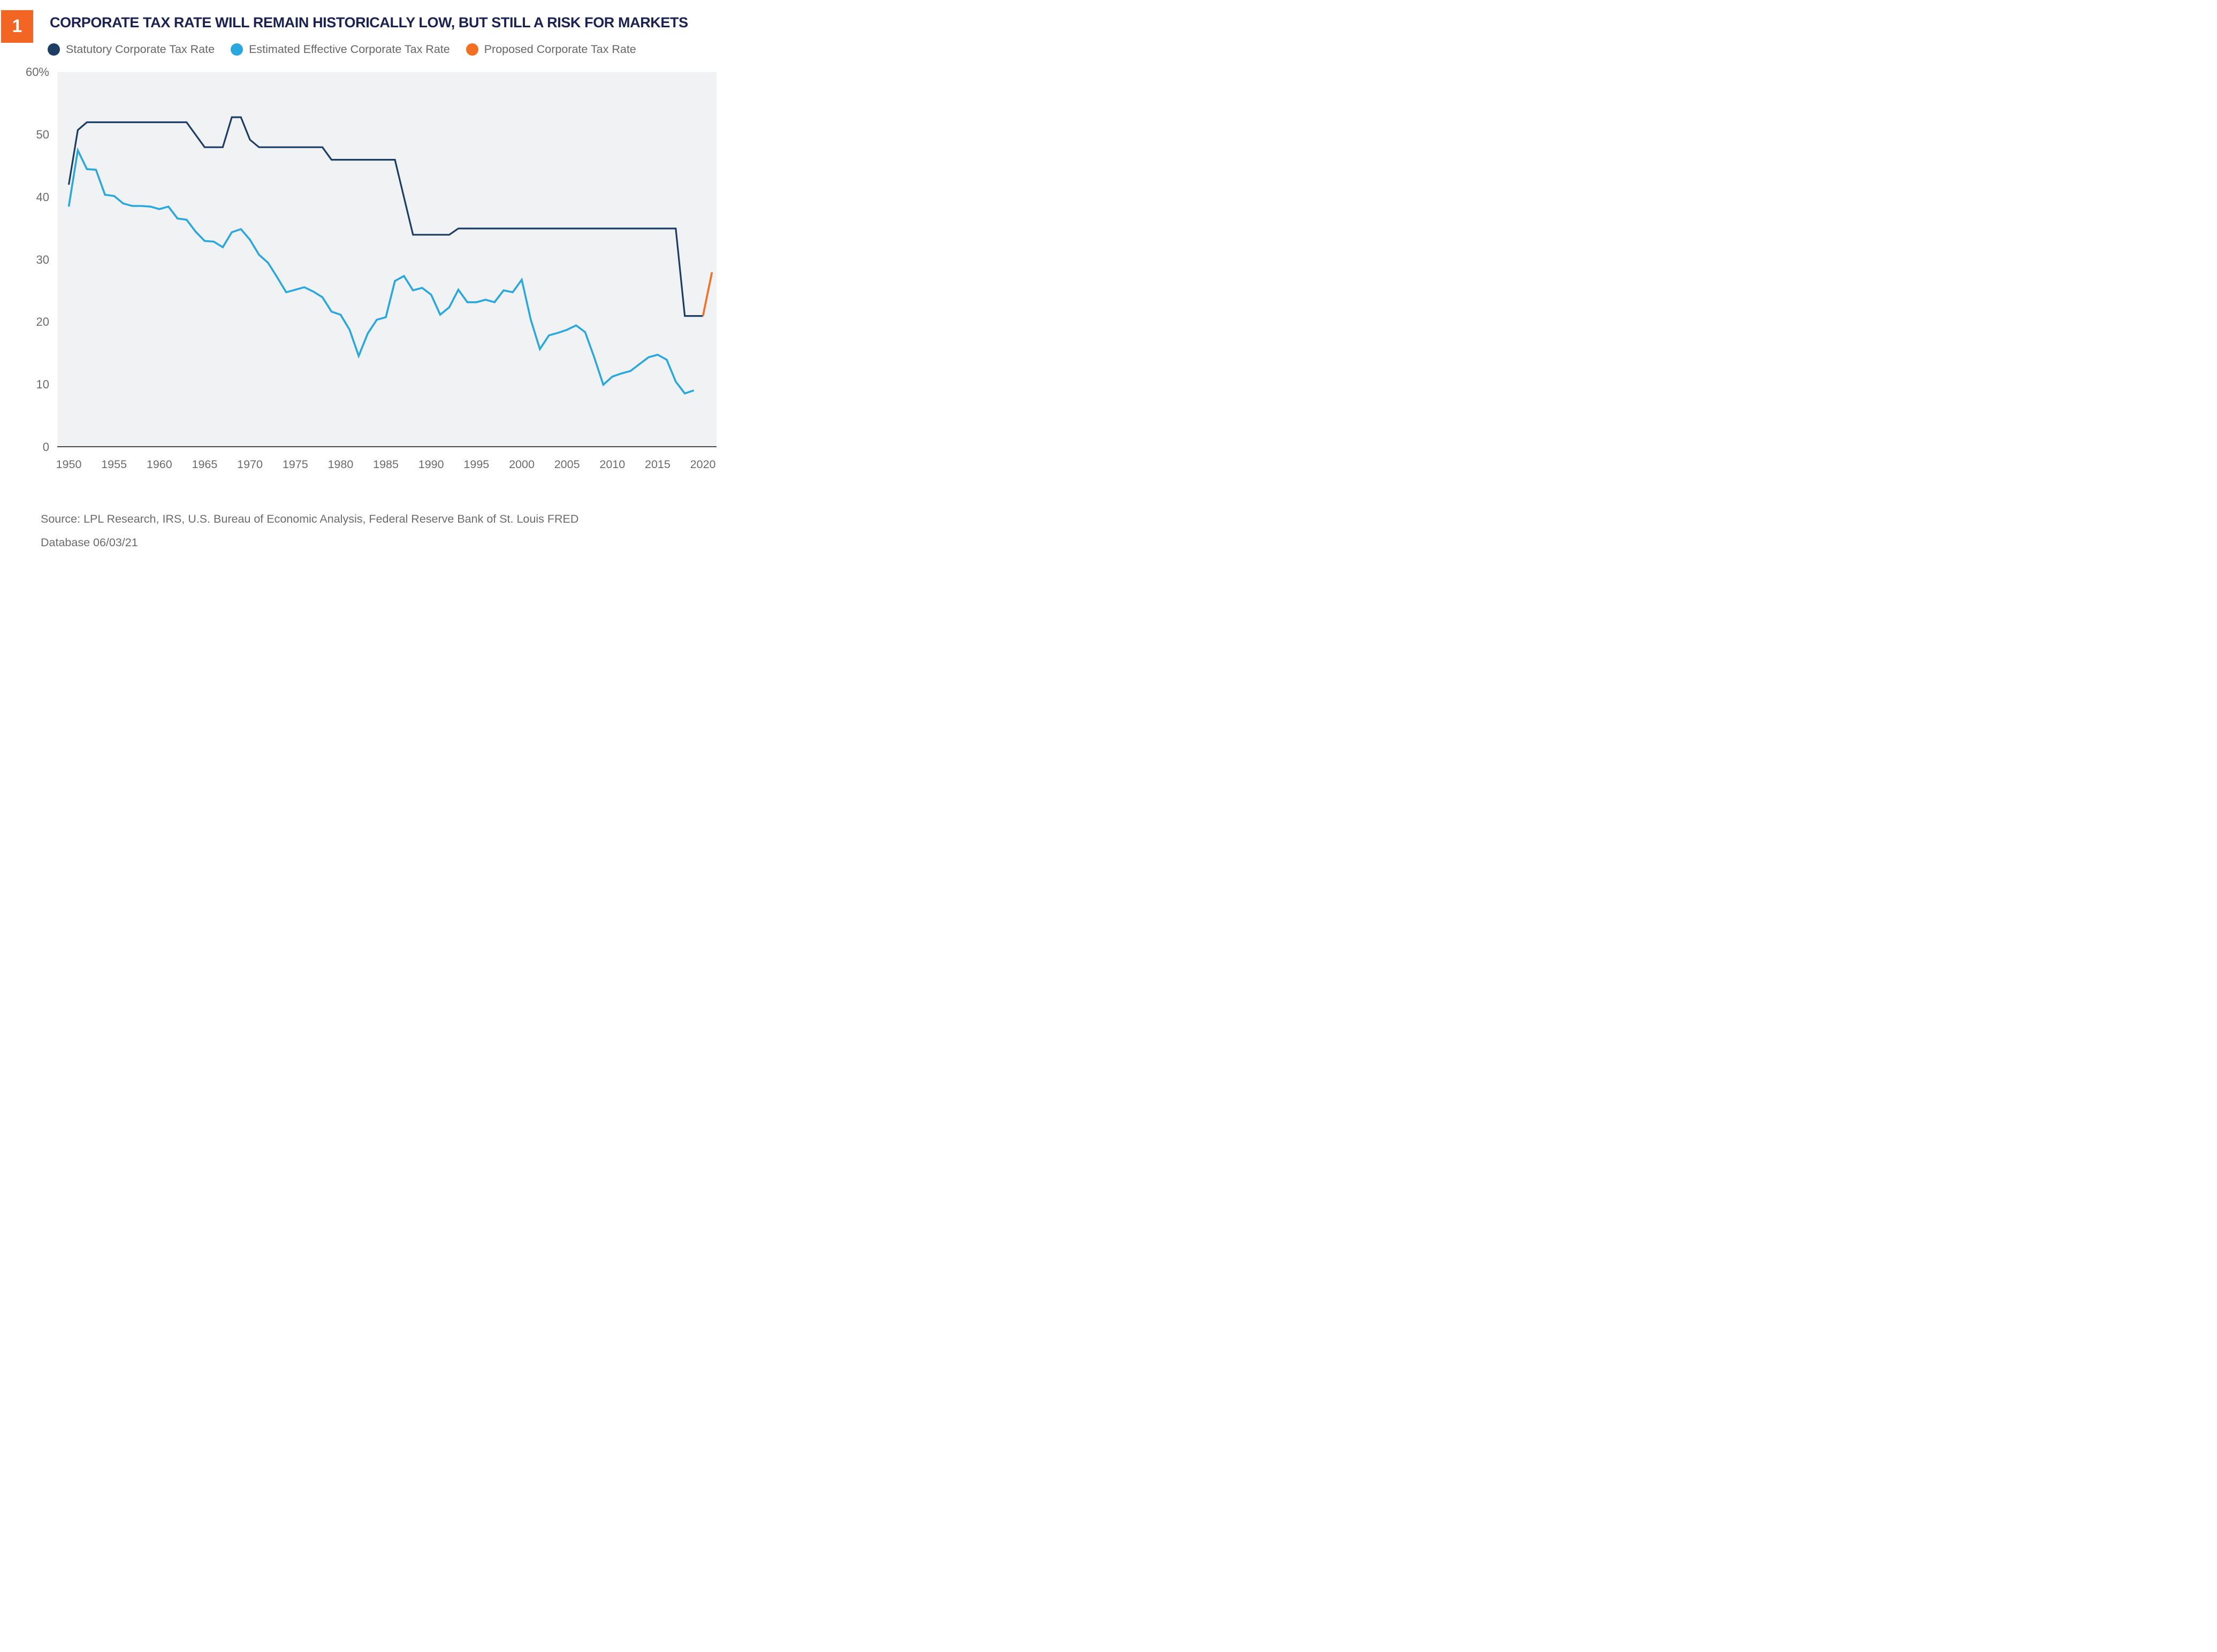  Describe the element at coordinates (140, 49) in the screenshot. I see `legend-label: Statutory Corporate Tax Rate` at that location.